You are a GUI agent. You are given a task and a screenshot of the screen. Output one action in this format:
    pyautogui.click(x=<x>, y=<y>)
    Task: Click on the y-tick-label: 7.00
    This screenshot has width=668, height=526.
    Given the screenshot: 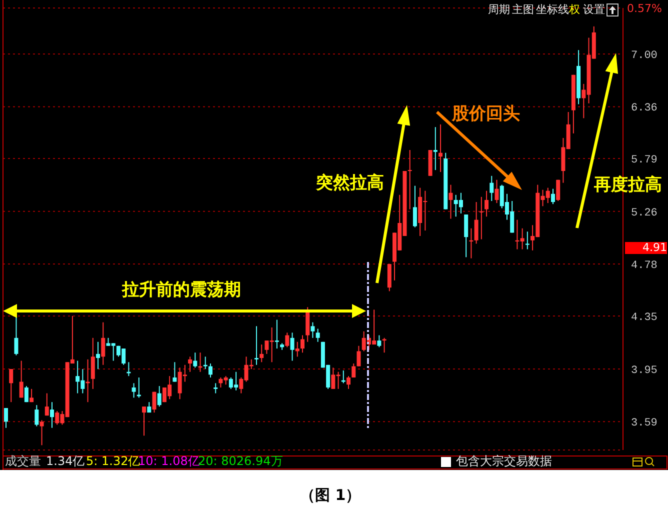 What is the action you would take?
    pyautogui.click(x=644, y=56)
    